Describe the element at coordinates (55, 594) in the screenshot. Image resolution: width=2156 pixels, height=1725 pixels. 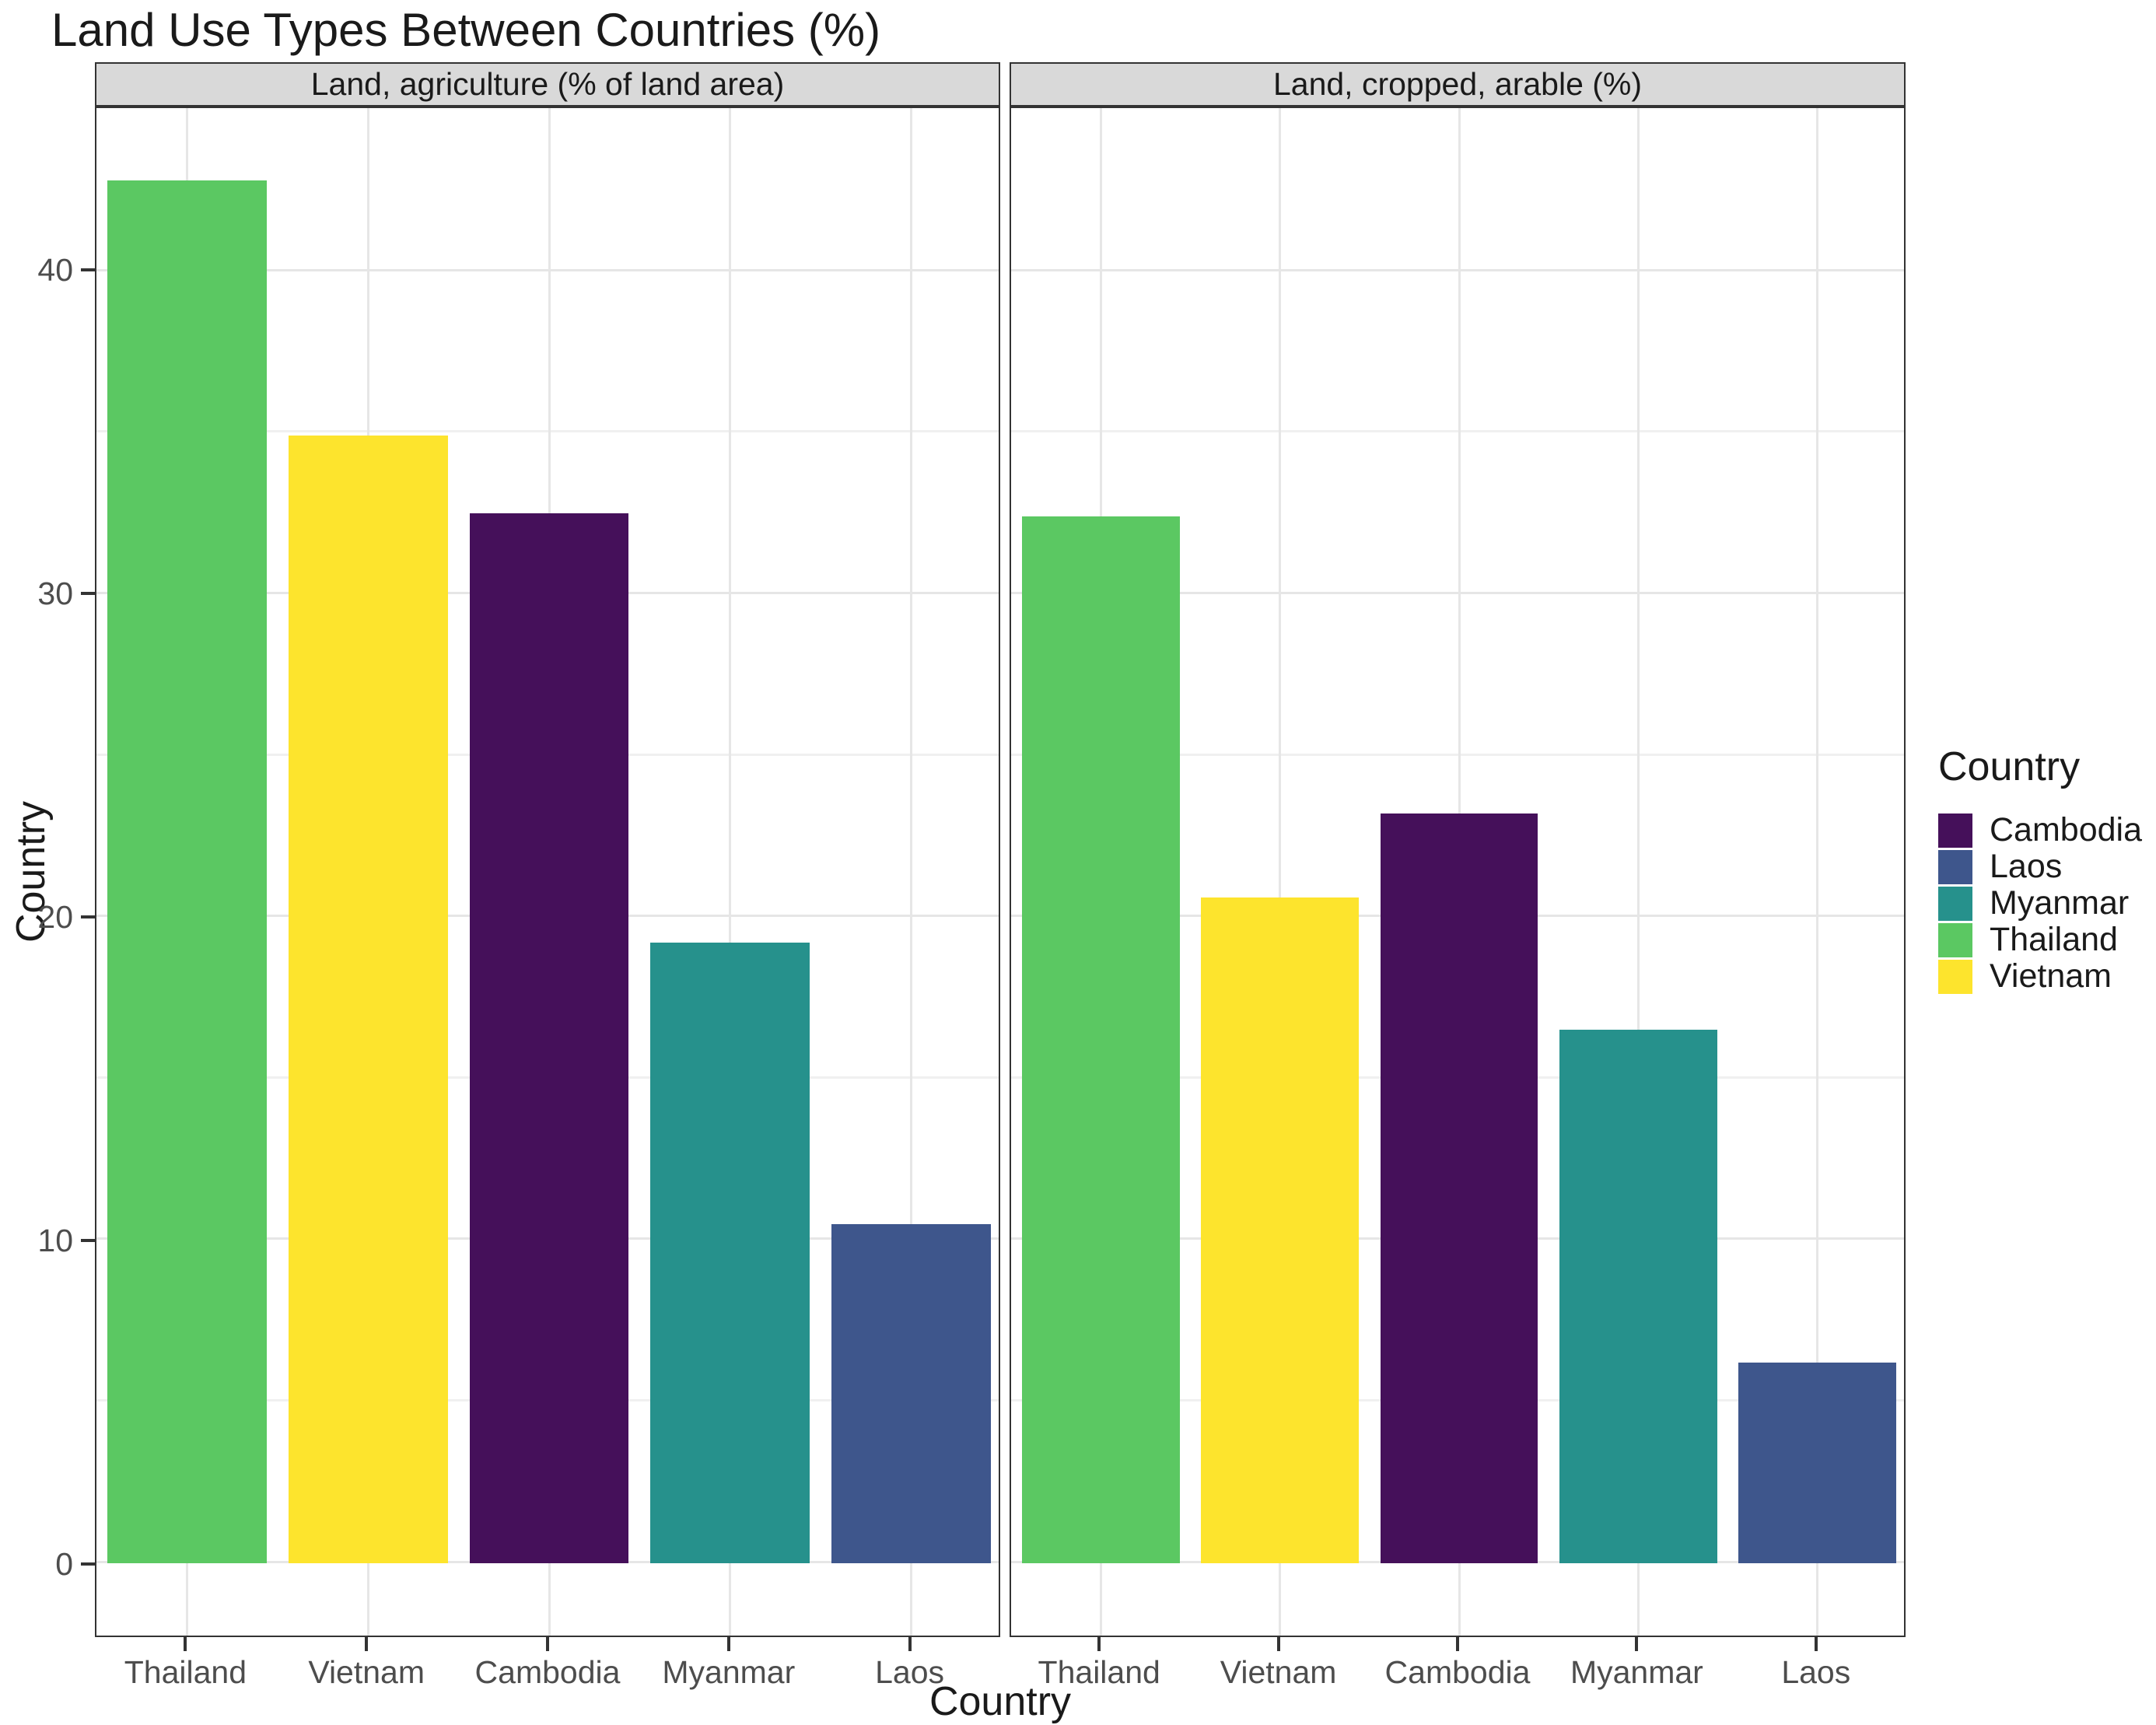
I see `y-tick-label-30: 30` at that location.